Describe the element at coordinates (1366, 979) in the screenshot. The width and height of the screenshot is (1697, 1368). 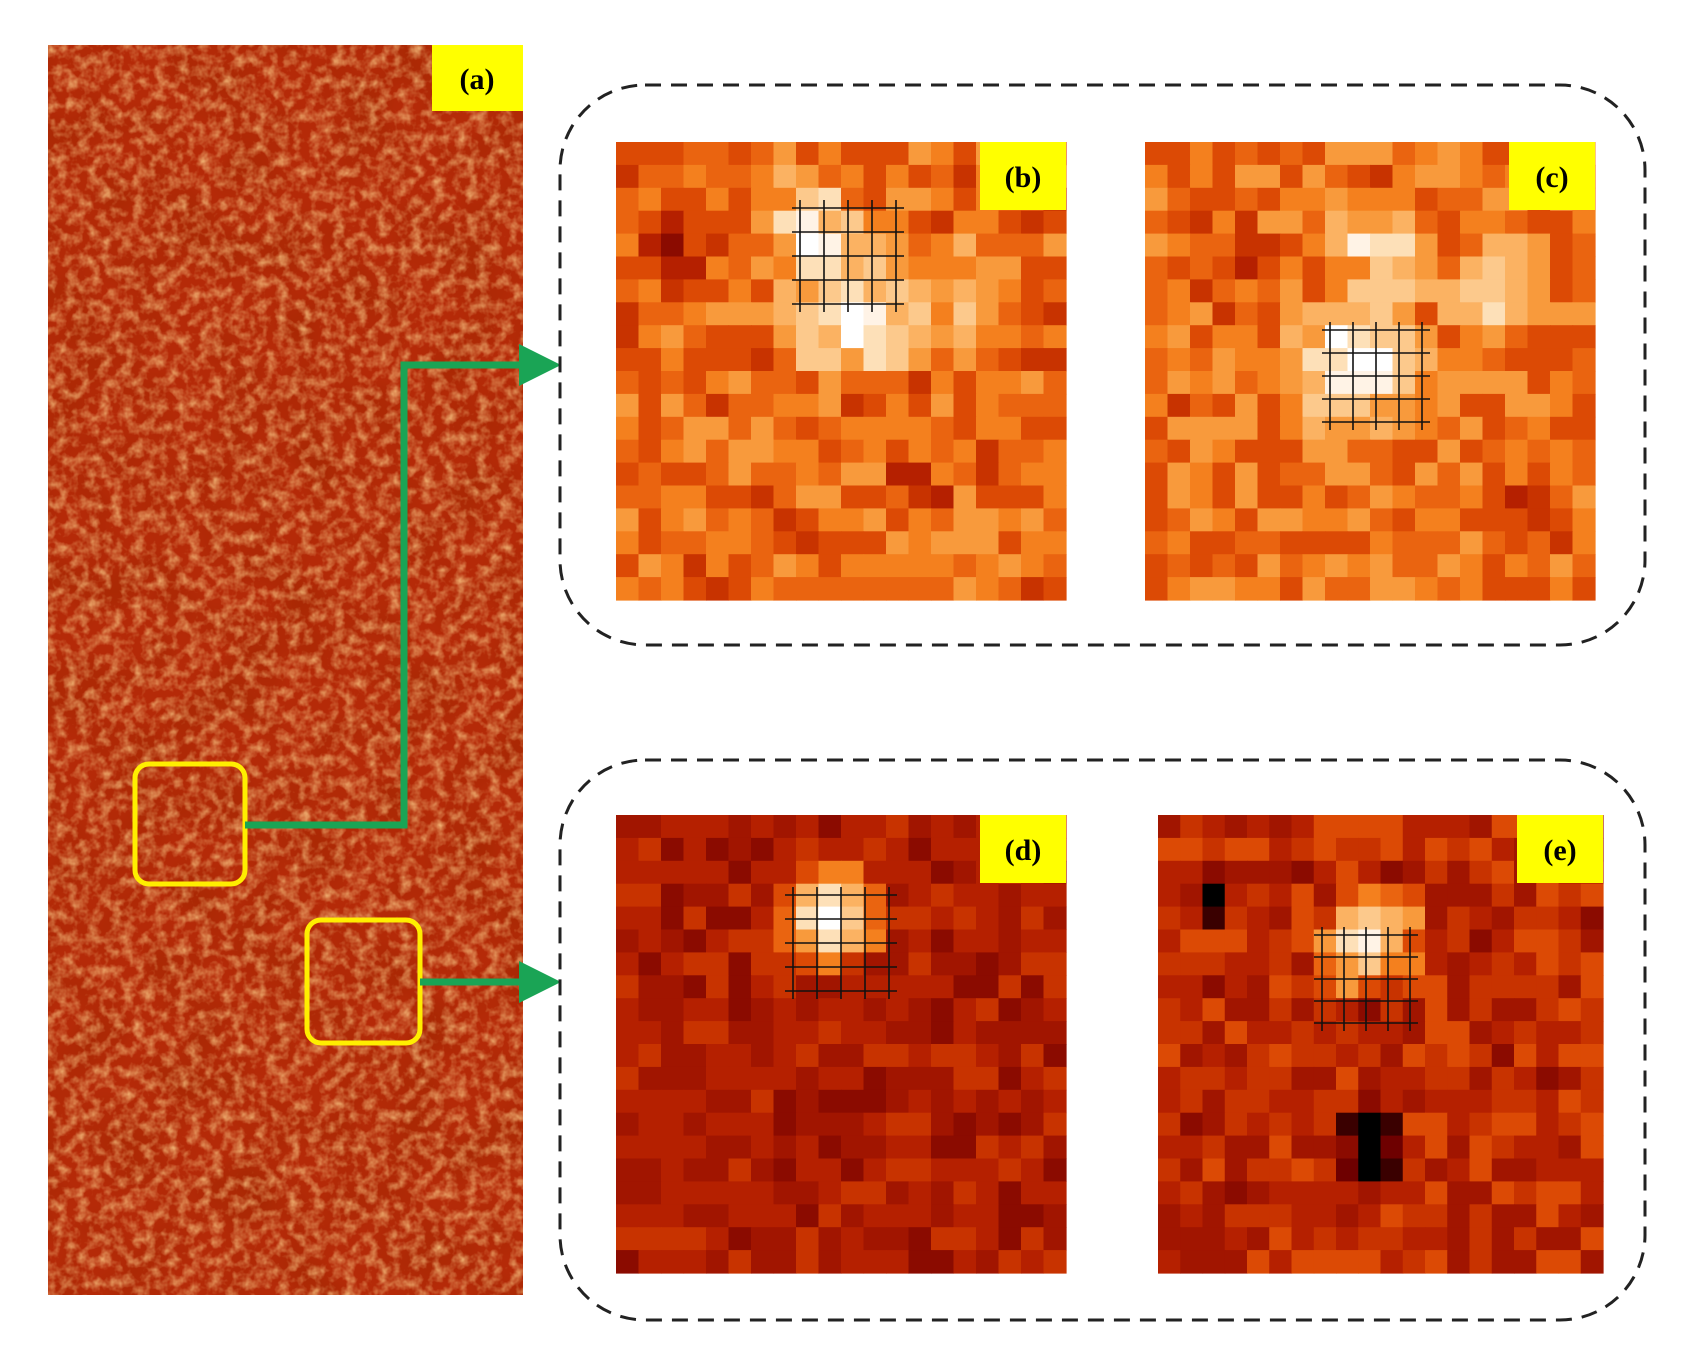
I see `panel-e-grid` at that location.